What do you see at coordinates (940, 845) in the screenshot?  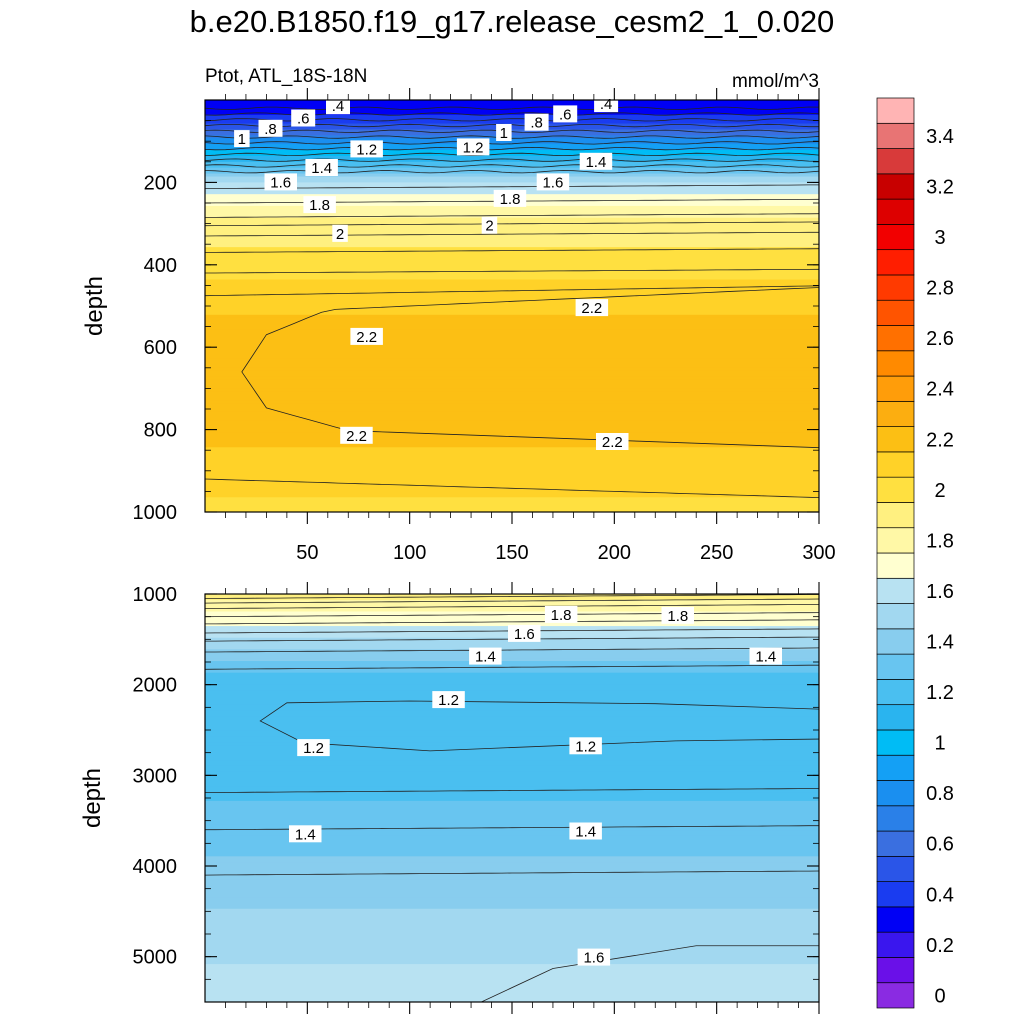 I see `colorbar-tick-label: 0.6` at bounding box center [940, 845].